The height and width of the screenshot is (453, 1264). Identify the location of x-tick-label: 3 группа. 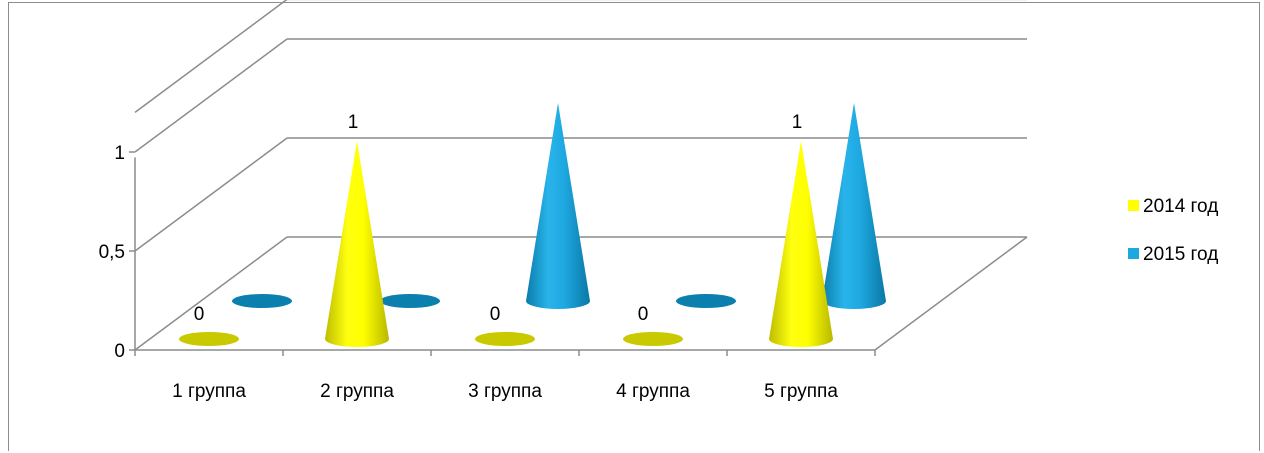
(505, 391).